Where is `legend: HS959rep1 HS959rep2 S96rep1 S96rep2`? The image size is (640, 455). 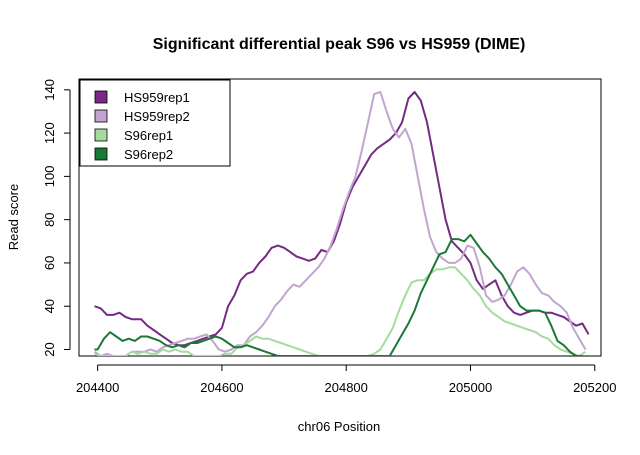 legend: HS959rep1 HS959rep2 S96rep1 S96rep2 is located at coordinates (155, 123).